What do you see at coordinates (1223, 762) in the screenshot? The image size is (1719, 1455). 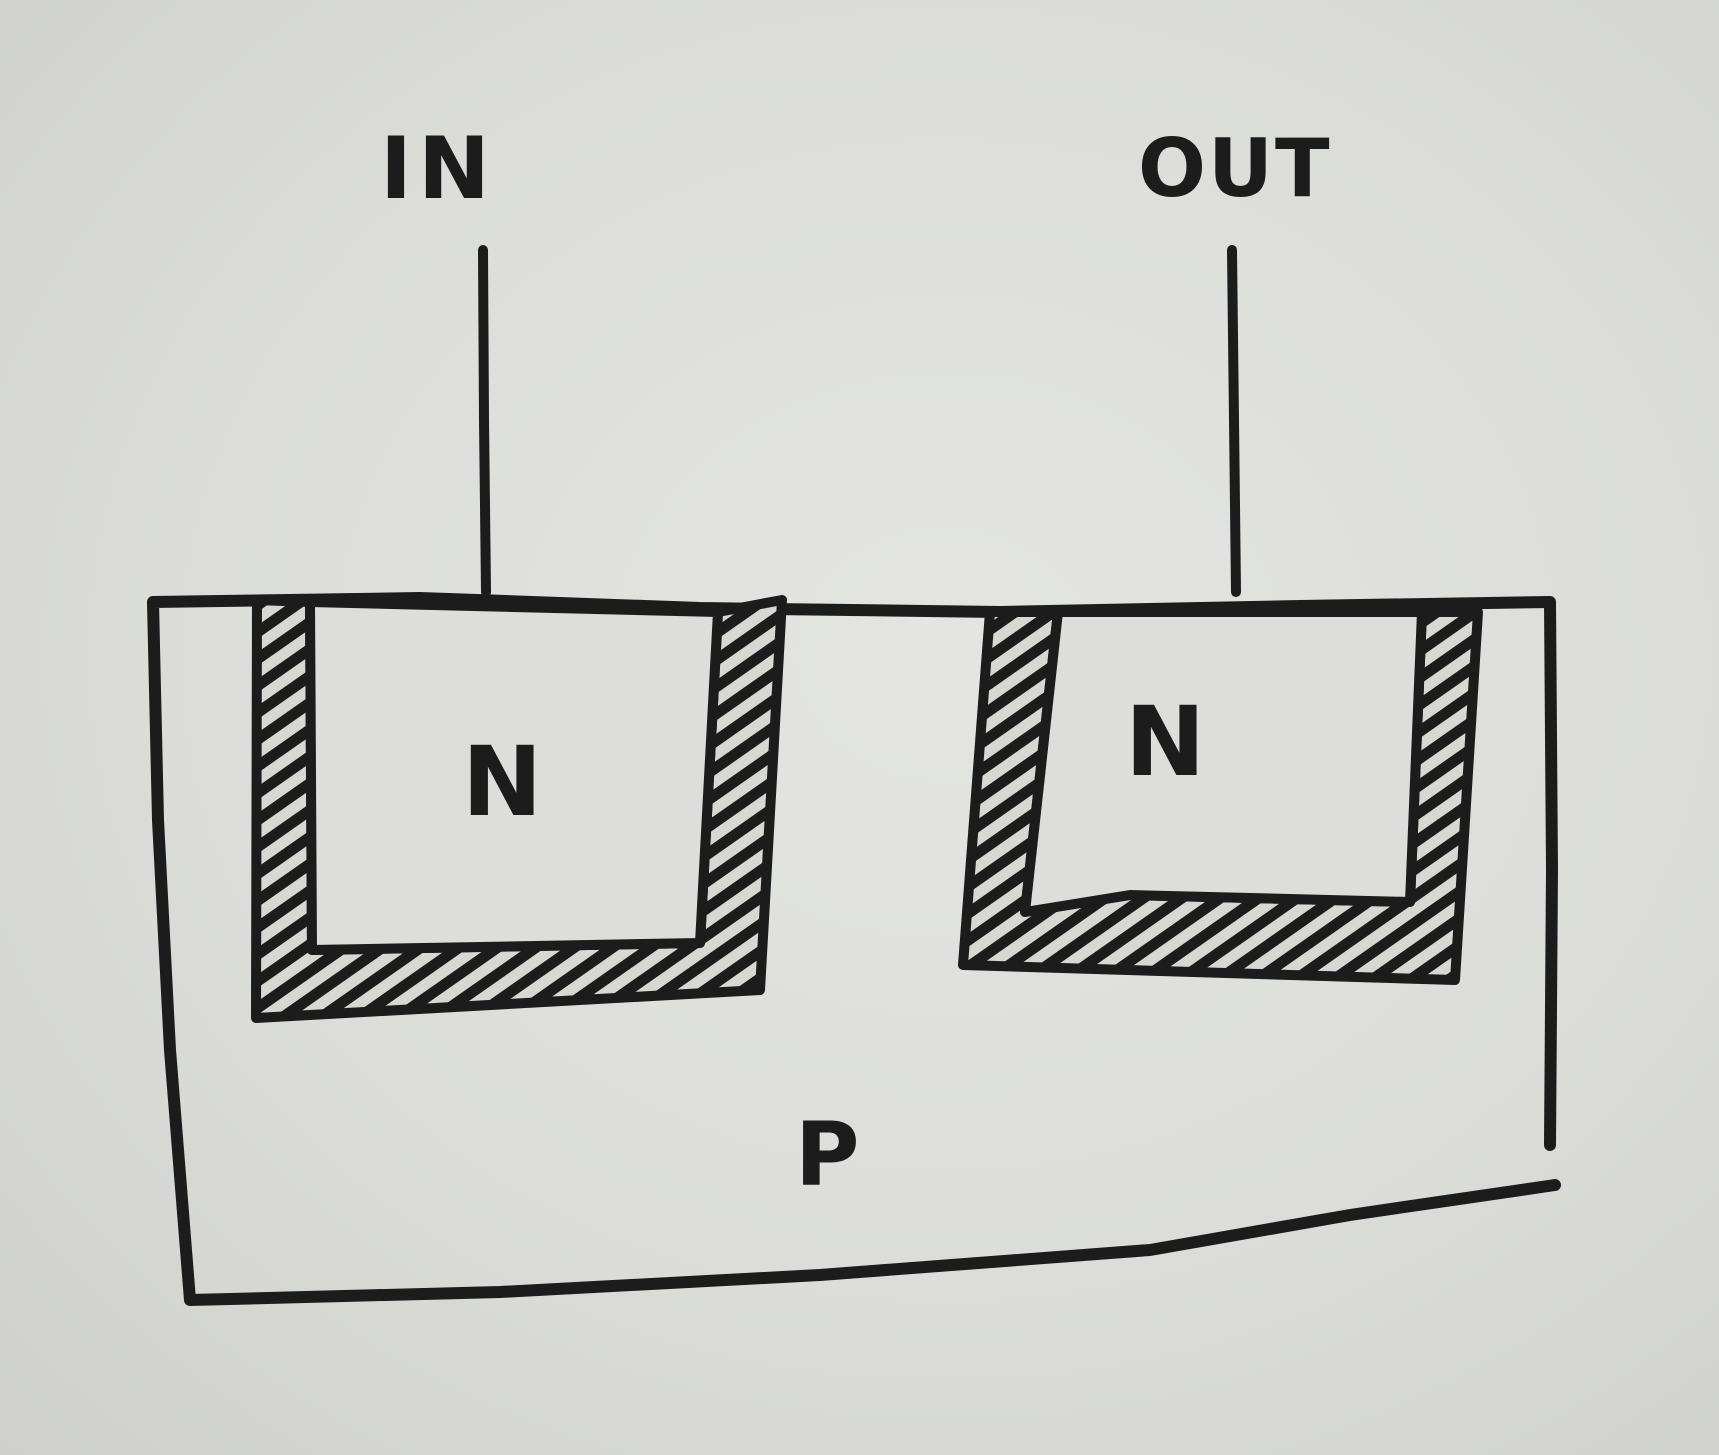 I see `right-n-well-inner` at bounding box center [1223, 762].